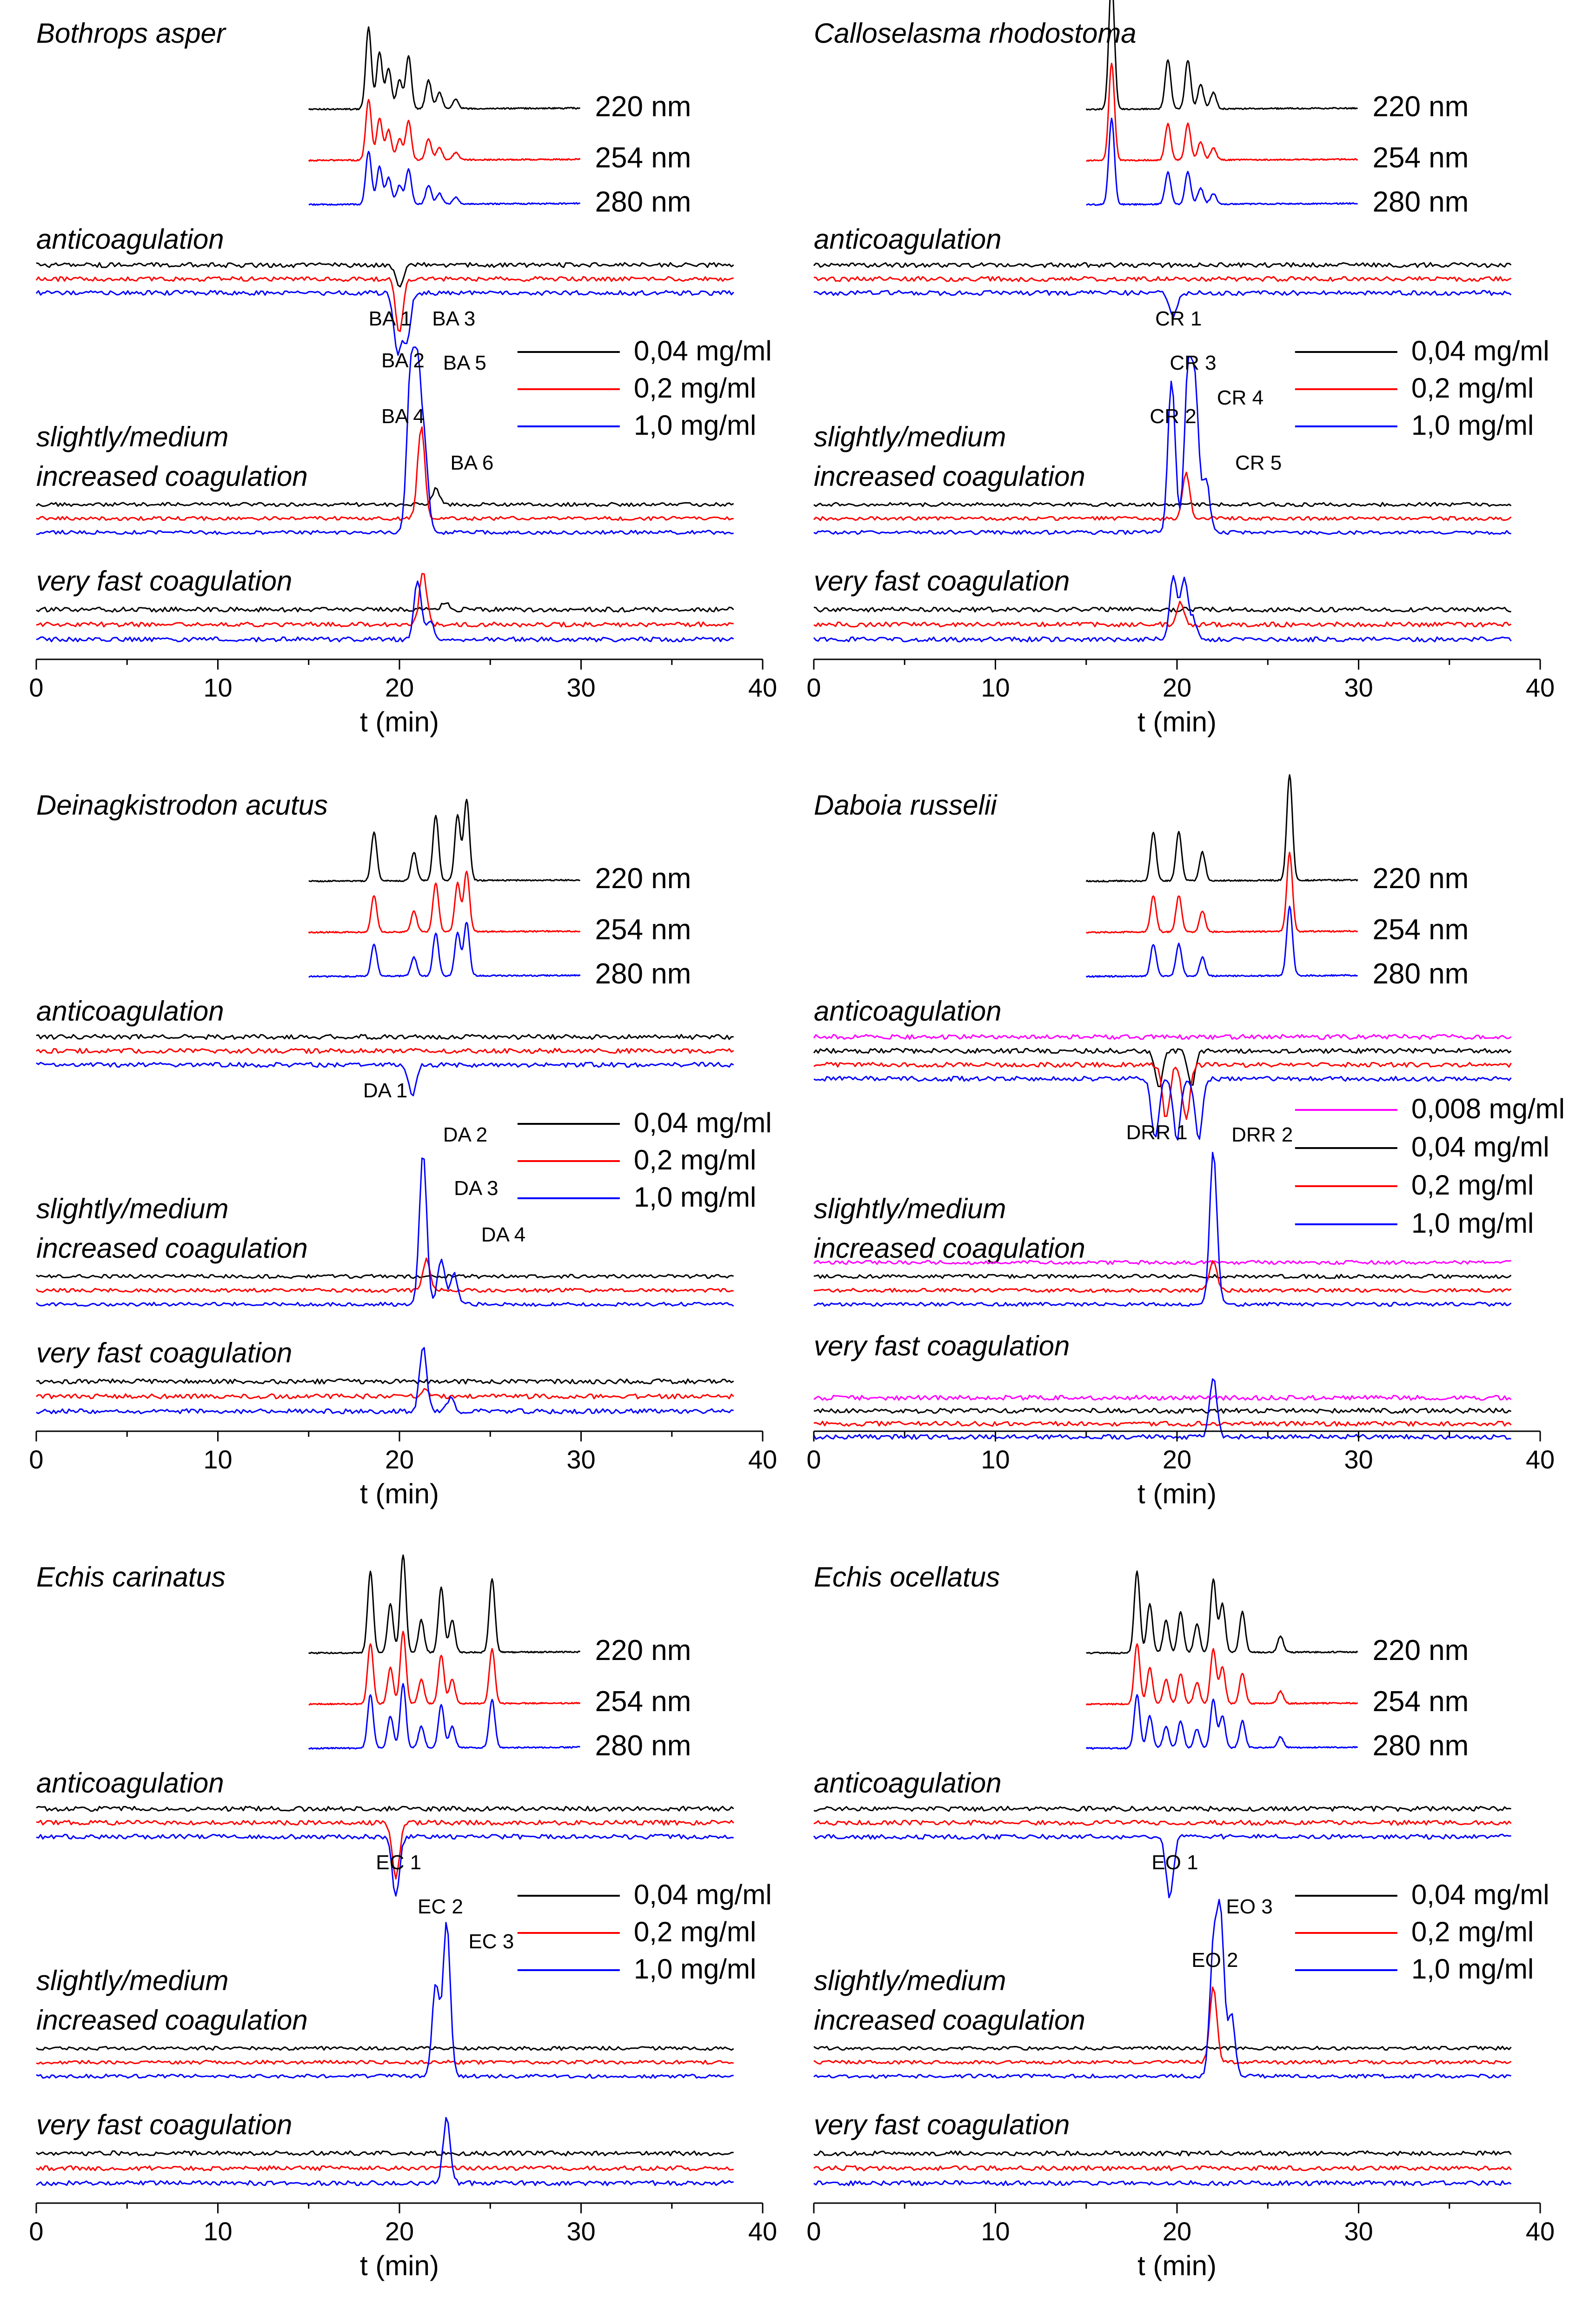 This screenshot has width=1596, height=2324. What do you see at coordinates (906, 805) in the screenshot?
I see `species-title: Daboia russelii` at bounding box center [906, 805].